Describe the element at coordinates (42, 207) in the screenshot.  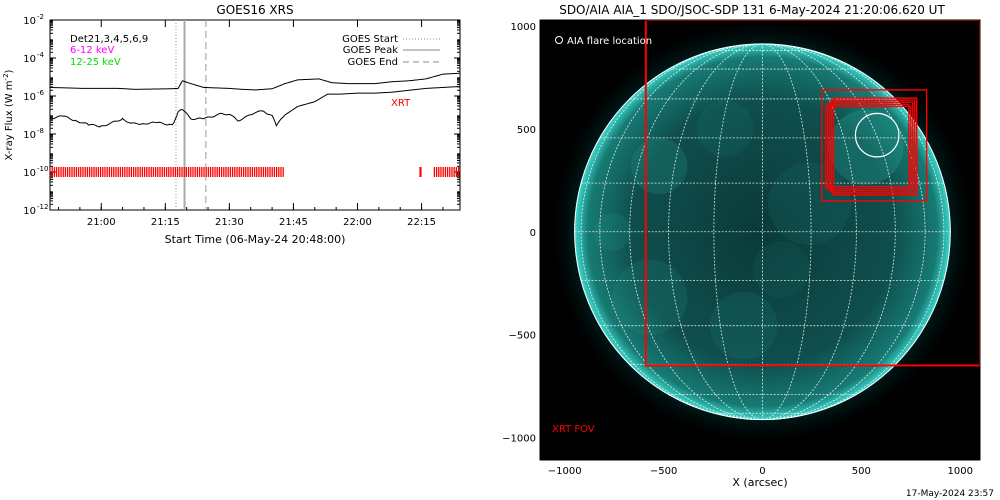
I see `goes-y-tick-exponent: -12` at that location.